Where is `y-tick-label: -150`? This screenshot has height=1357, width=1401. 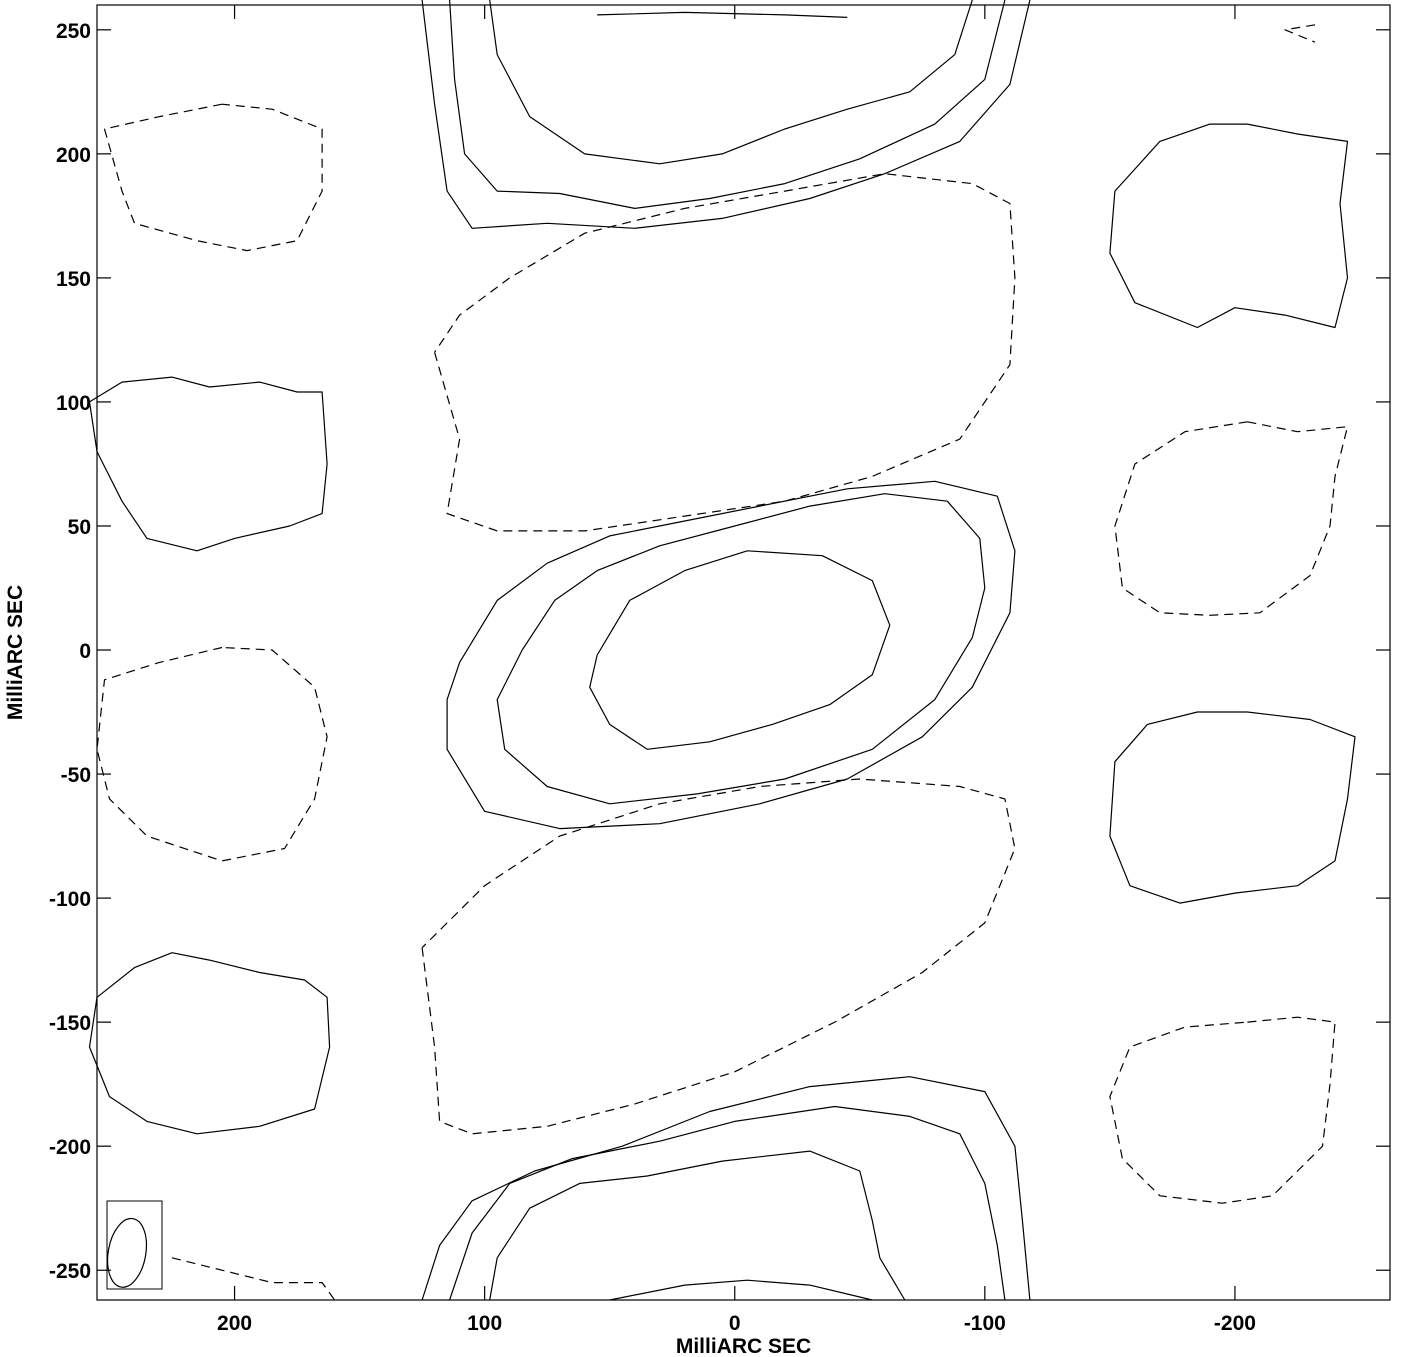 y-tick-label: -150 is located at coordinates (70, 1023).